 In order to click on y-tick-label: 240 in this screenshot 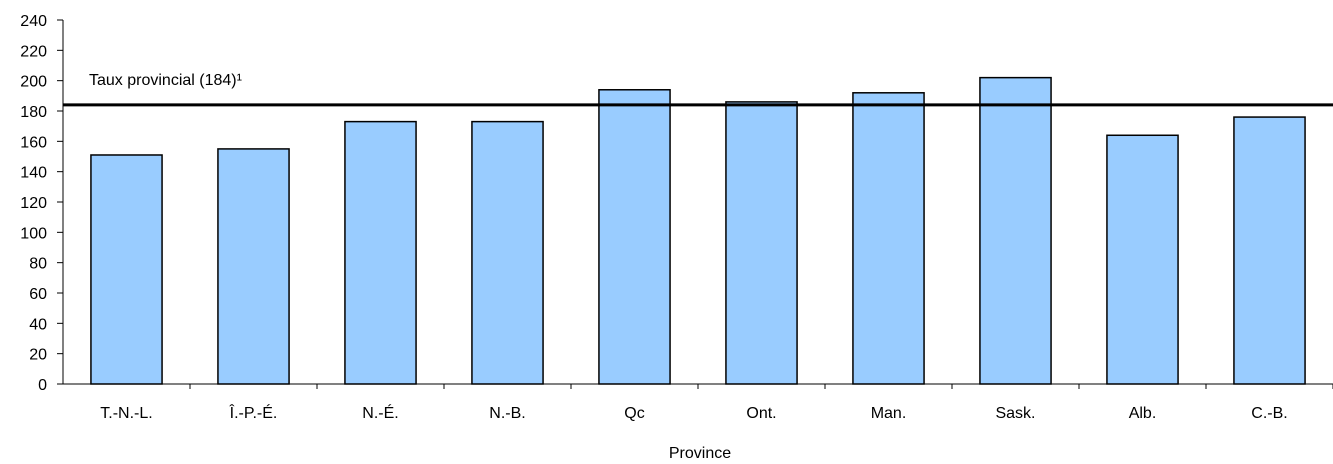, I will do `click(33, 21)`.